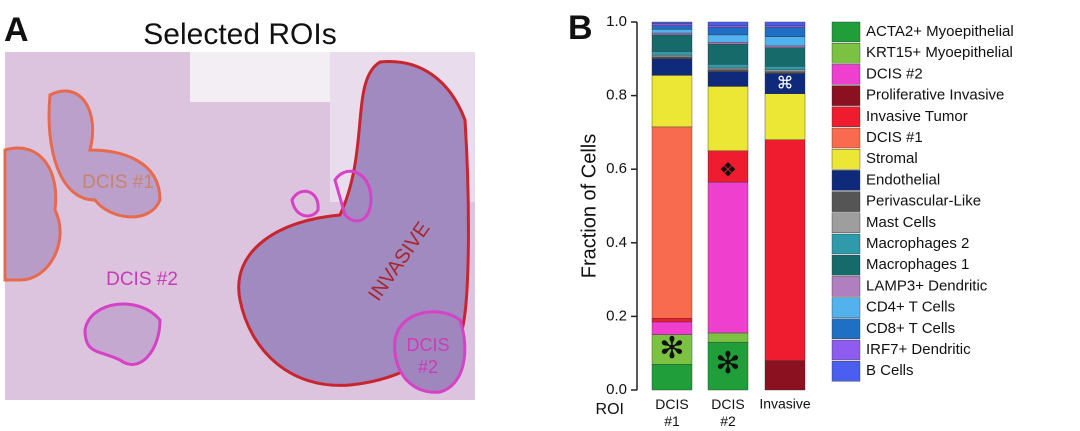 This screenshot has height=431, width=1080. Describe the element at coordinates (142, 279) in the screenshot. I see `roi-label: DCIS #2` at that location.